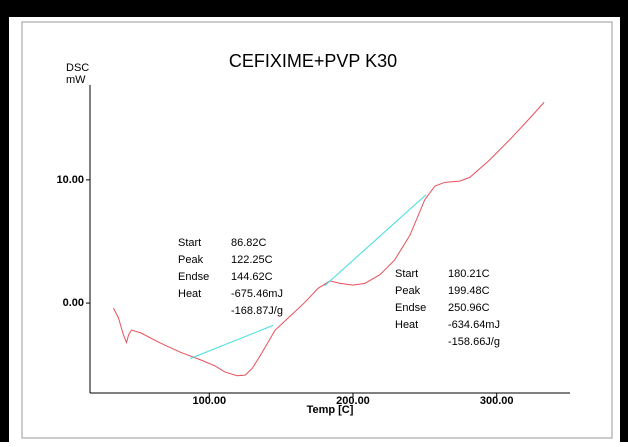 Image resolution: width=628 pixels, height=447 pixels. Describe the element at coordinates (314, 8) in the screenshot. I see `frame-top` at that location.